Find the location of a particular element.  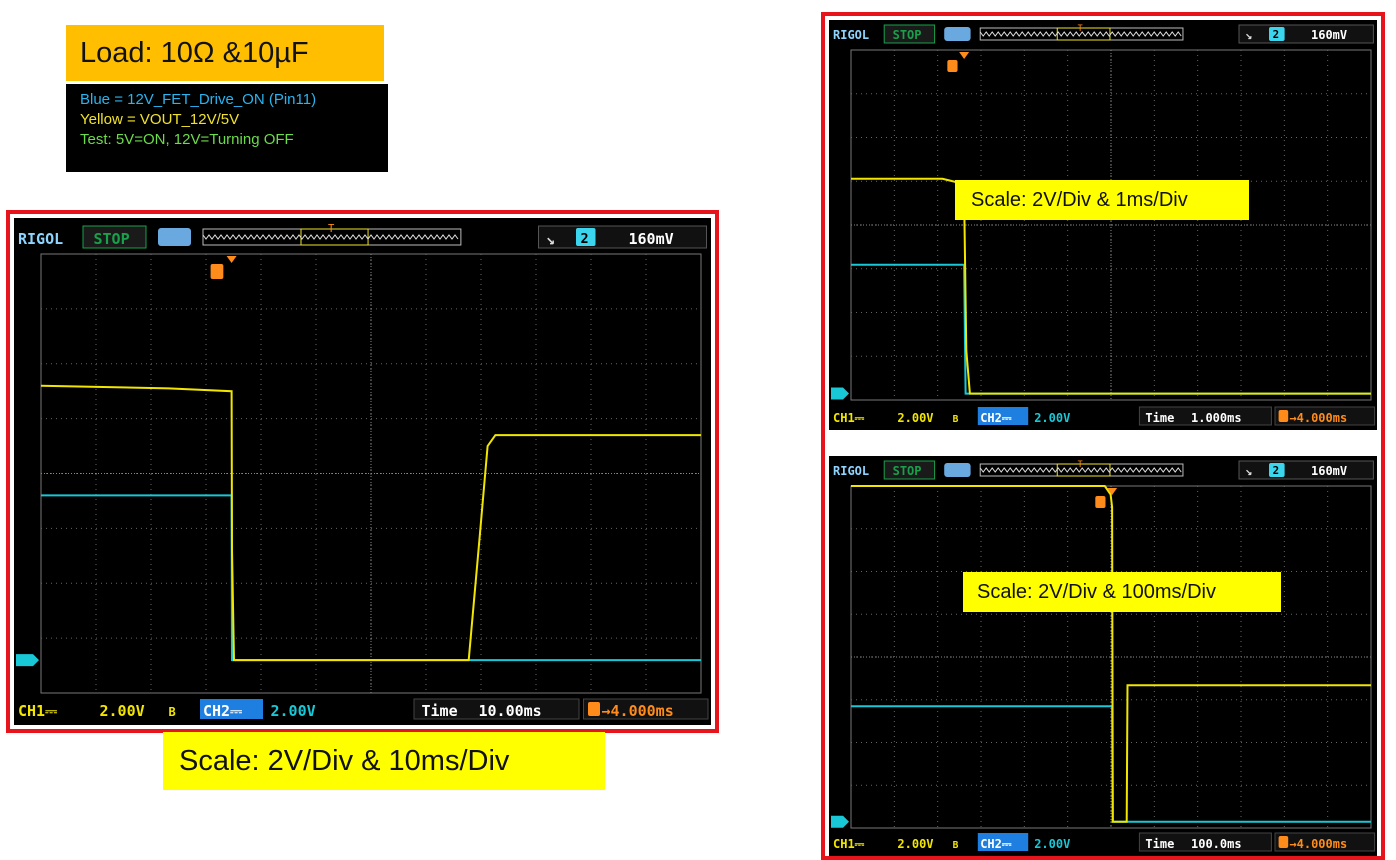

top-right-scale-caption: Scale: 2V/Div & 1ms/Div is located at coordinates (1102, 200).